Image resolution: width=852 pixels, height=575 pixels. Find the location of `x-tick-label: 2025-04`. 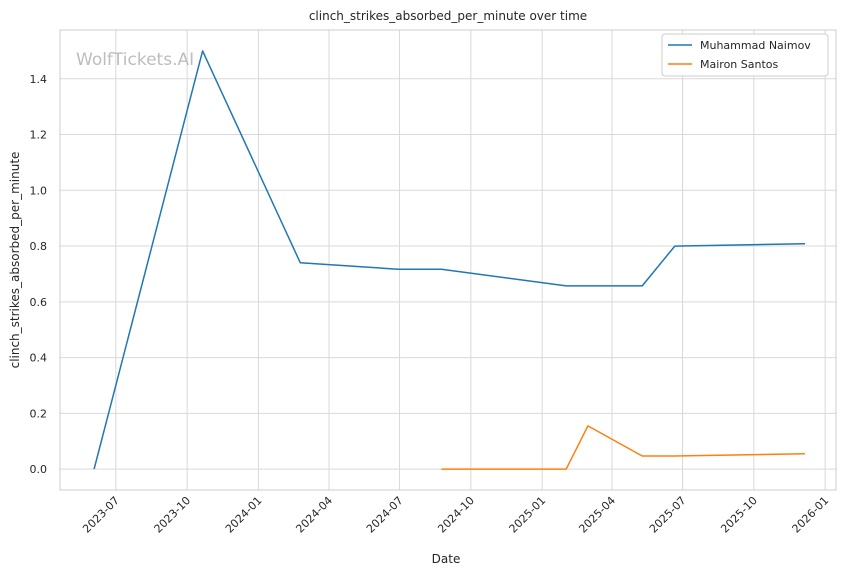

x-tick-label: 2025-04 is located at coordinates (597, 515).